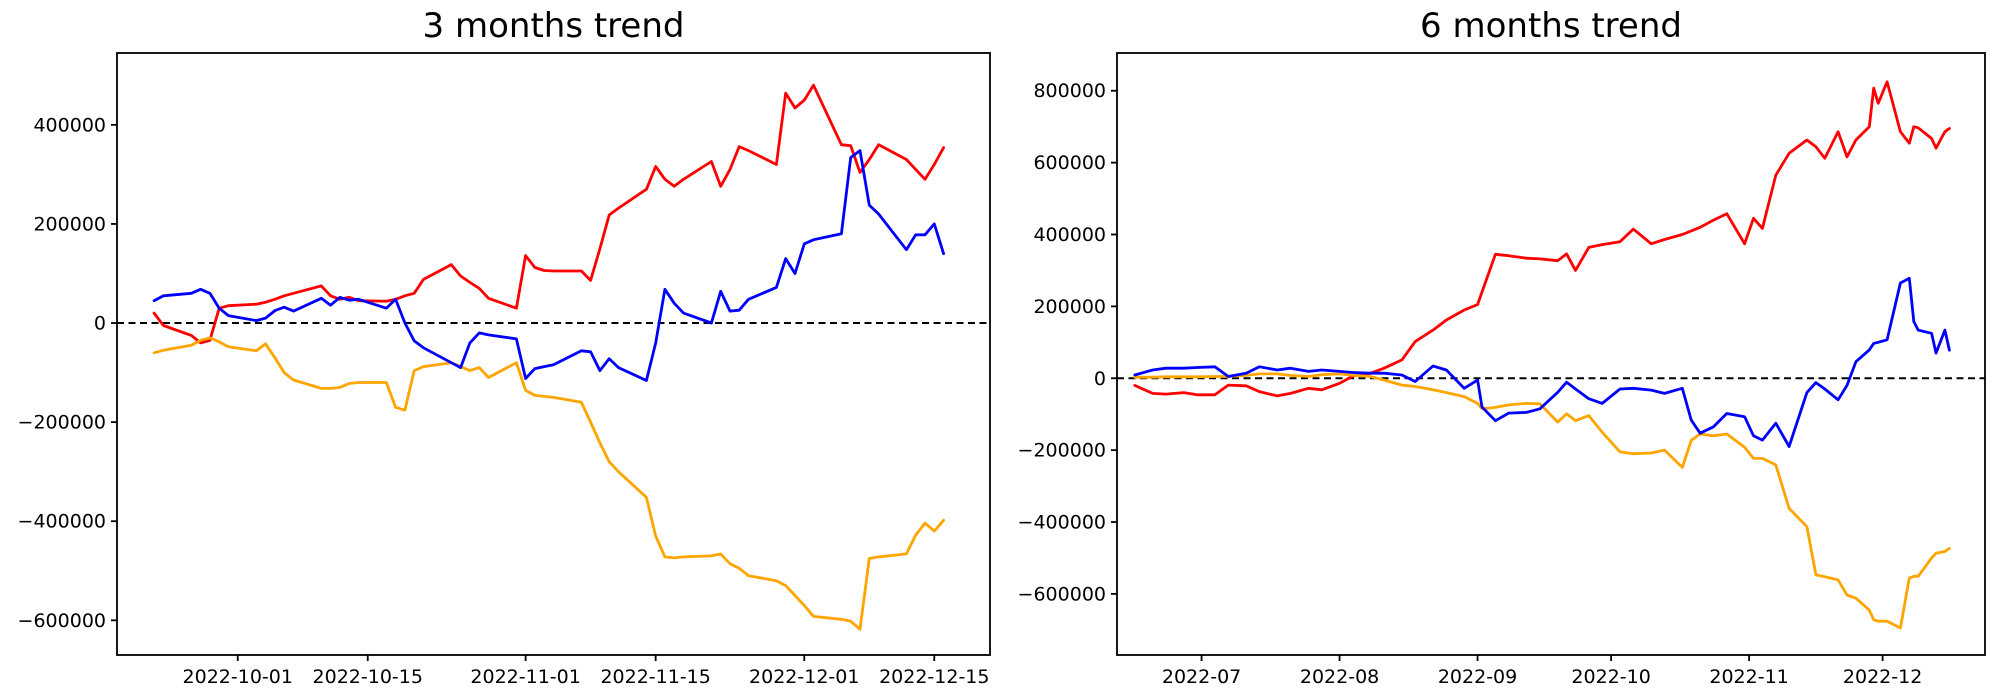 Image resolution: width=2000 pixels, height=700 pixels. What do you see at coordinates (1610, 677) in the screenshot?
I see `x-tick-label: 2022-10` at bounding box center [1610, 677].